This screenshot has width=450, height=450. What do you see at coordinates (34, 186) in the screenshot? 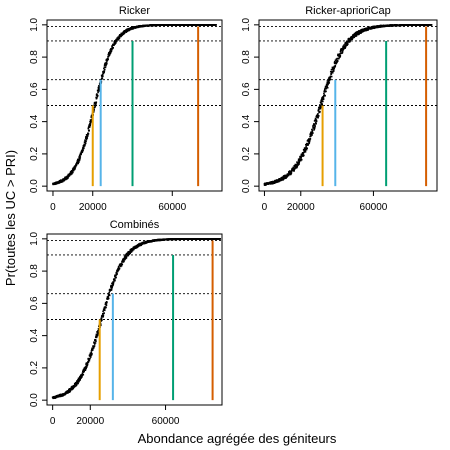
I see `y-tick-label: 0.0` at bounding box center [34, 186].